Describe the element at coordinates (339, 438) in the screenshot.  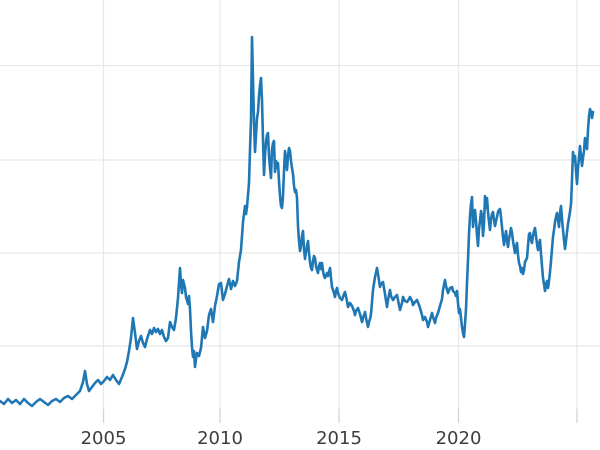
I see `x-axis-tick-label: 2015` at that location.